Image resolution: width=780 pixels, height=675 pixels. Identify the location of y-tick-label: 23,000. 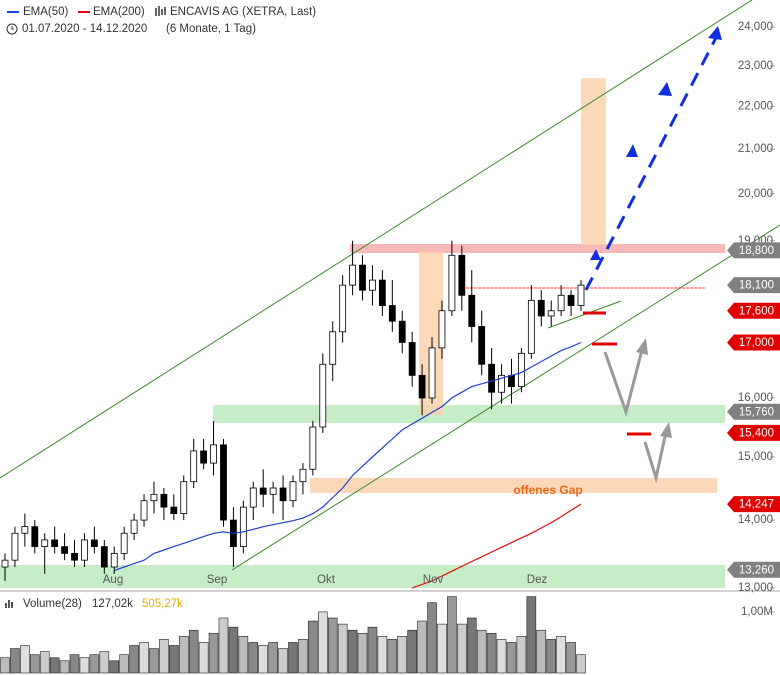
(755, 66).